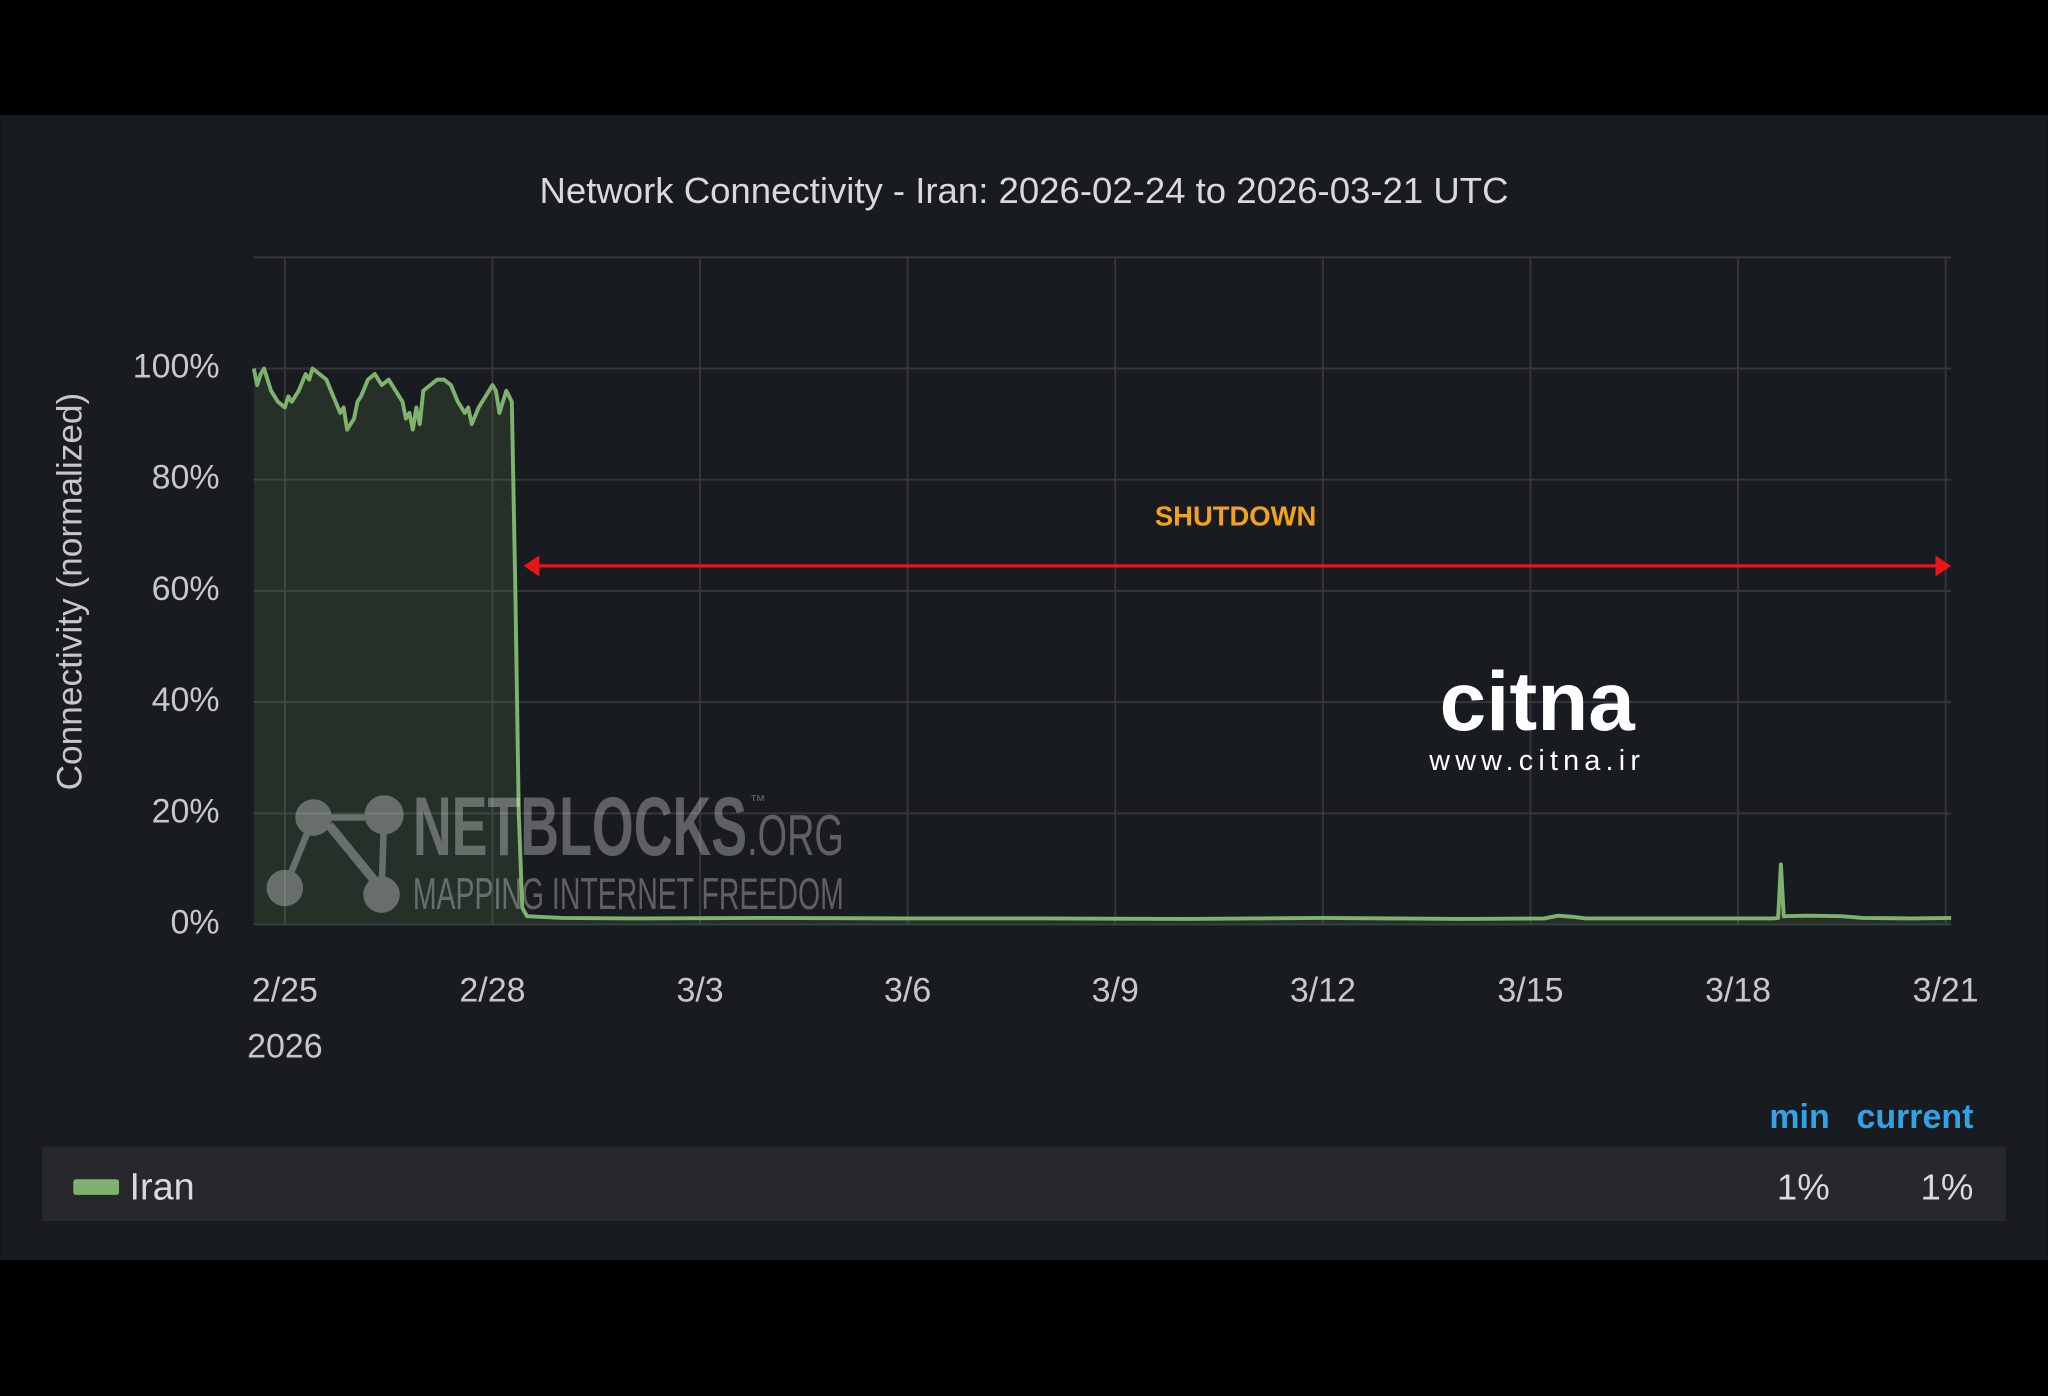  I want to click on legend-swatch, so click(96, 1187).